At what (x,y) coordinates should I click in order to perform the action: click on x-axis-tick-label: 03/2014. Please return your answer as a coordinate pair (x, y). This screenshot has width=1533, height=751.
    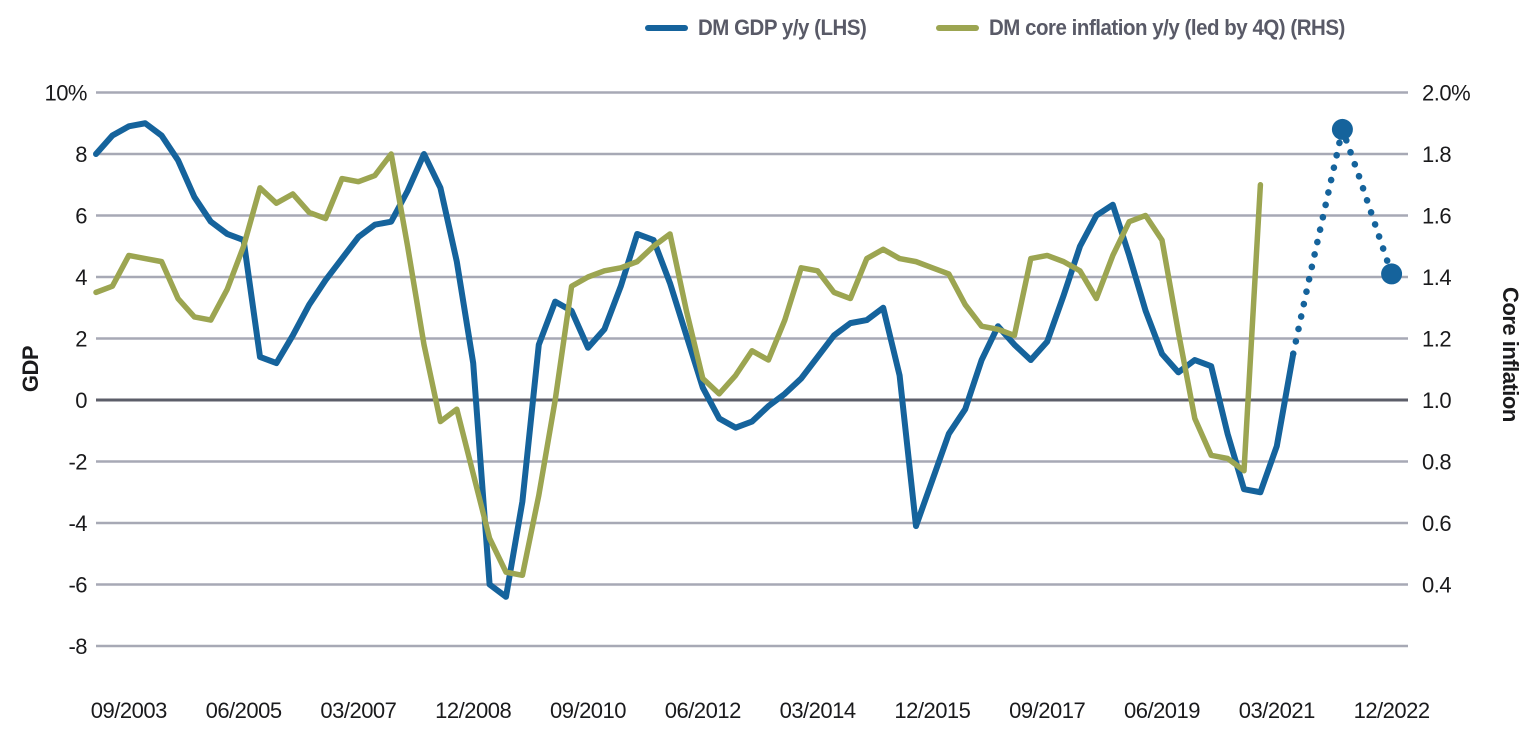
    Looking at the image, I should click on (818, 710).